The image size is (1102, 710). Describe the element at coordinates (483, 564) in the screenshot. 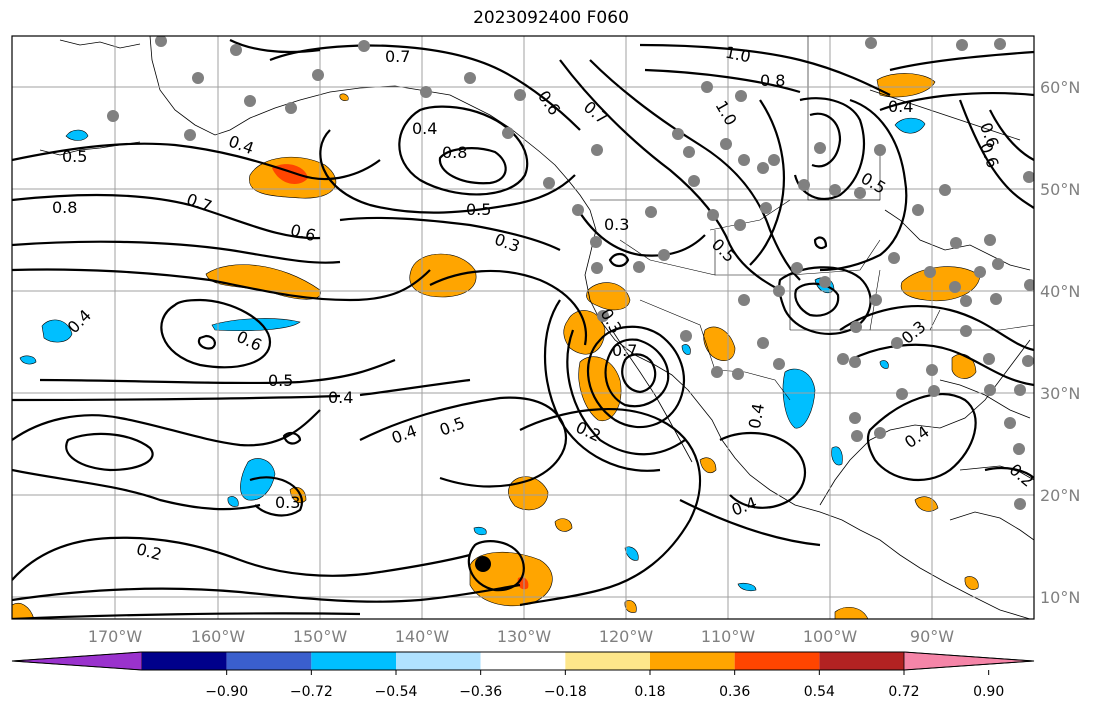

I see `highlight-dot` at that location.